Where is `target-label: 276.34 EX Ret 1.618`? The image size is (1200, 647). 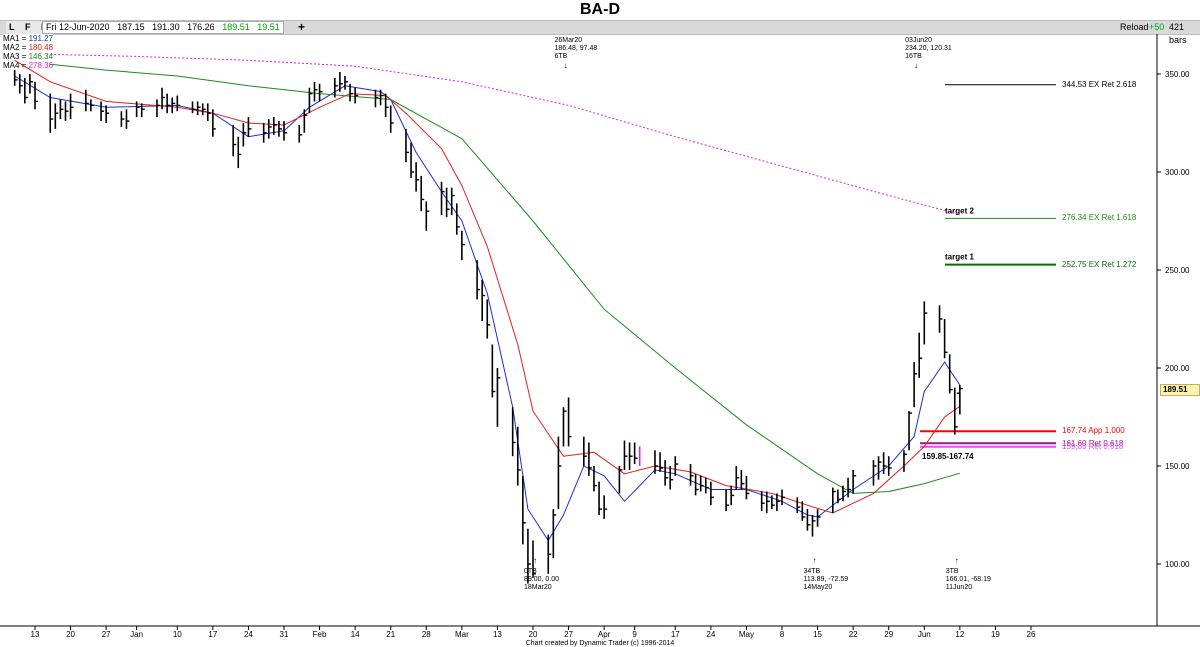 target-label: 276.34 EX Ret 1.618 is located at coordinates (1099, 217).